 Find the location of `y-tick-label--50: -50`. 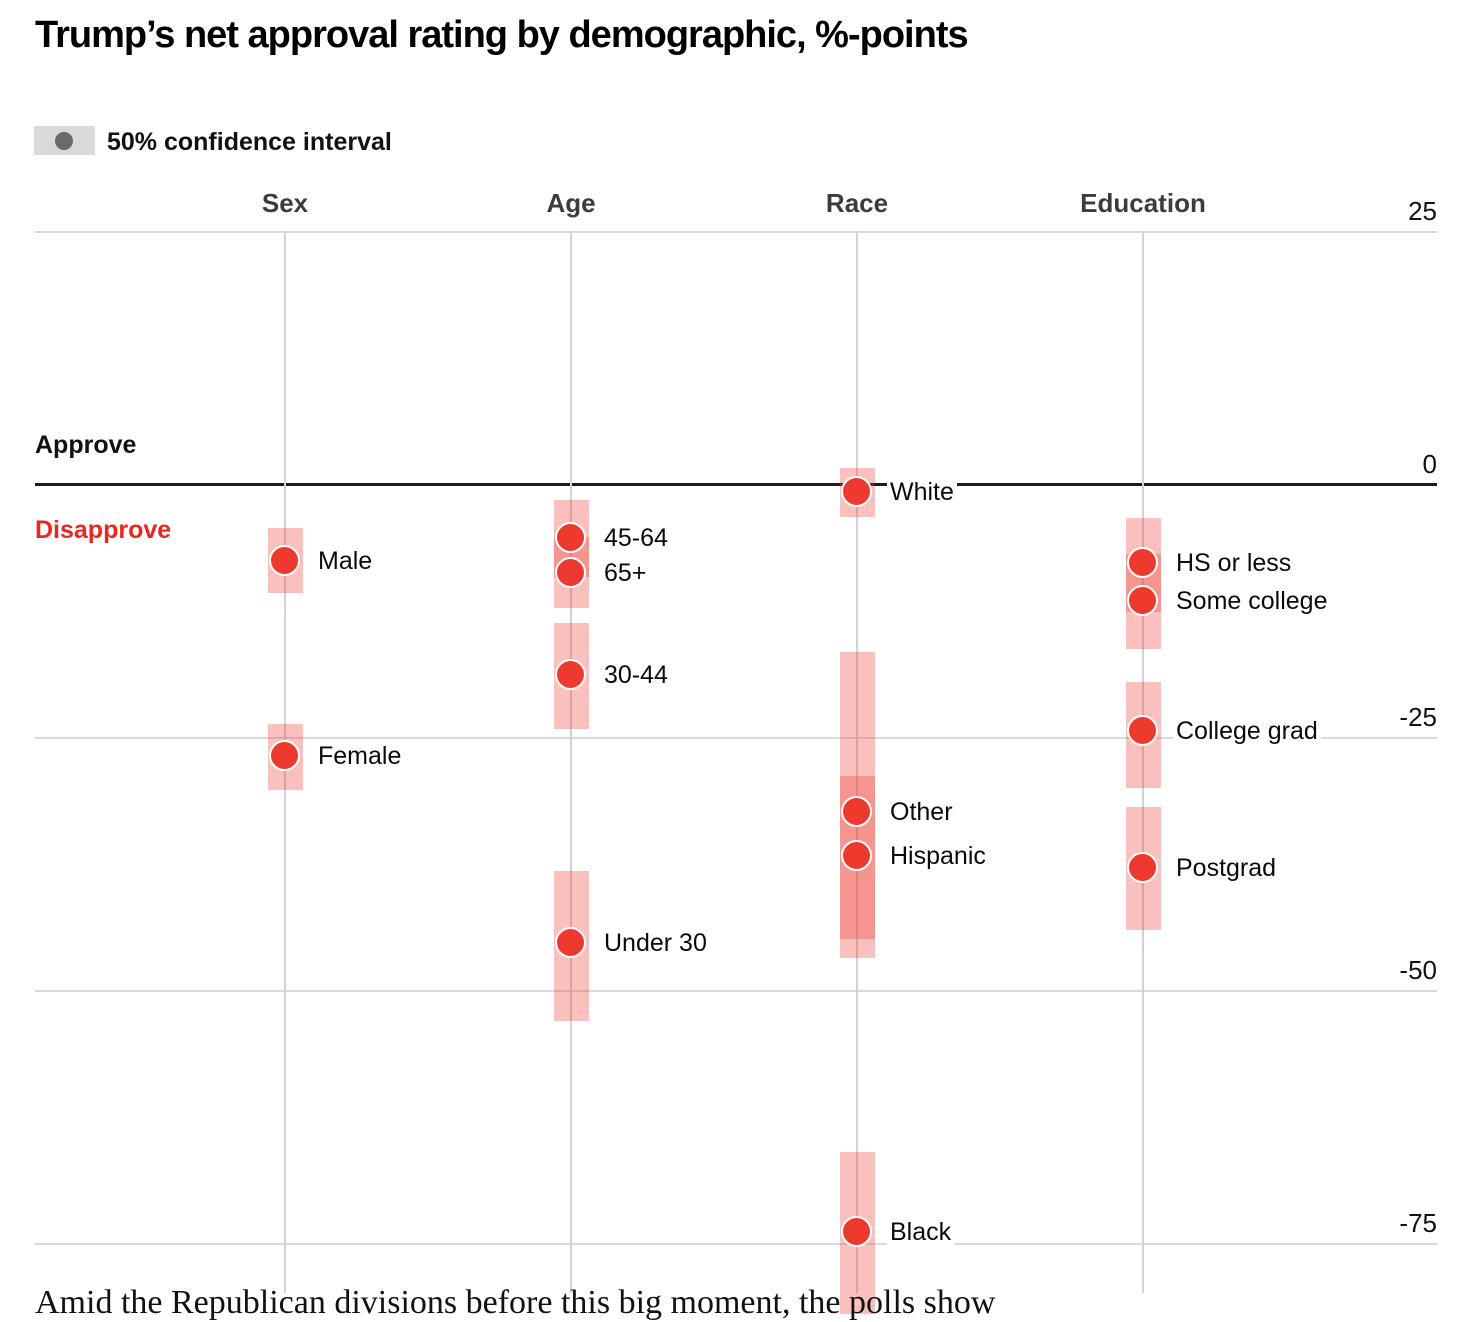

y-tick-label--50: -50 is located at coordinates (1418, 970).